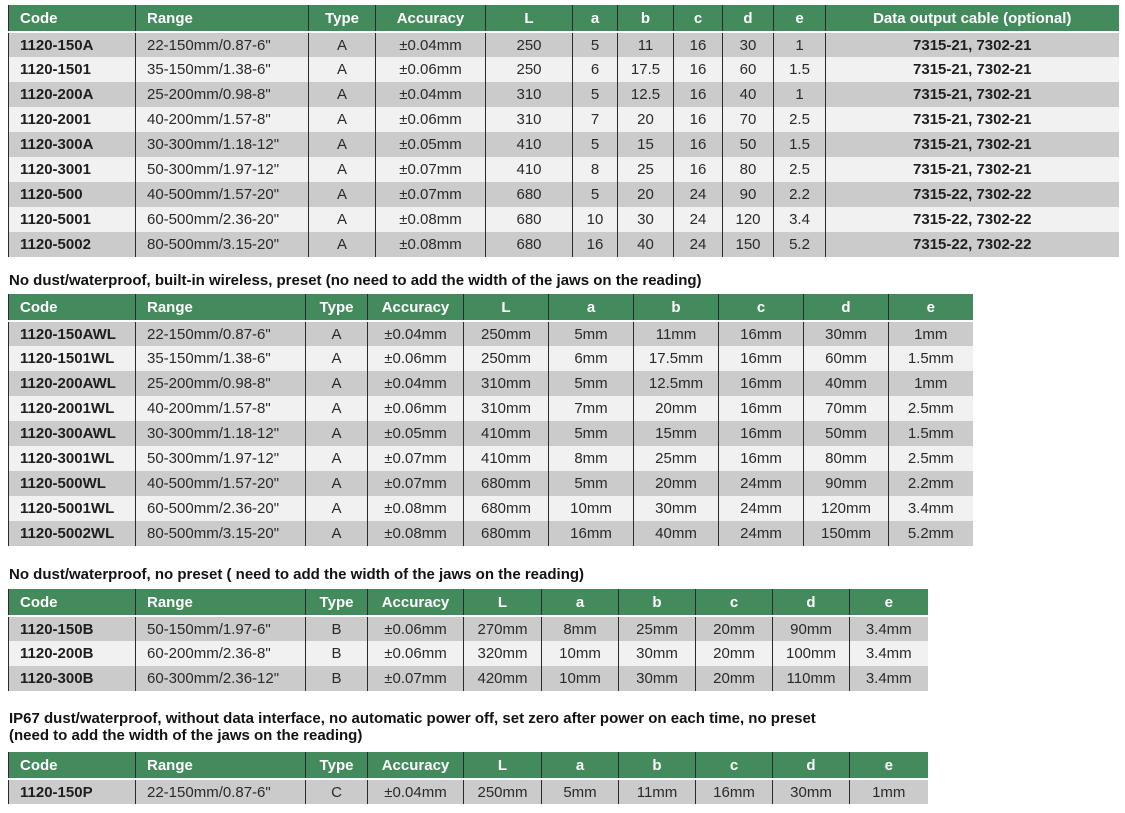 This screenshot has height=813, width=1125. I want to click on table-cell: 11mm, so click(676, 333).